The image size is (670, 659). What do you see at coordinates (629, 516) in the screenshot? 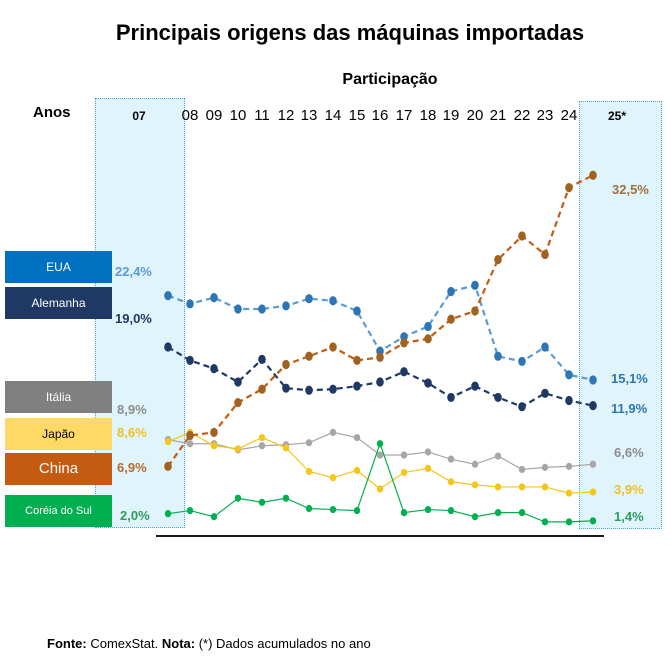
I see `data-label-end: 1,4%` at bounding box center [629, 516].